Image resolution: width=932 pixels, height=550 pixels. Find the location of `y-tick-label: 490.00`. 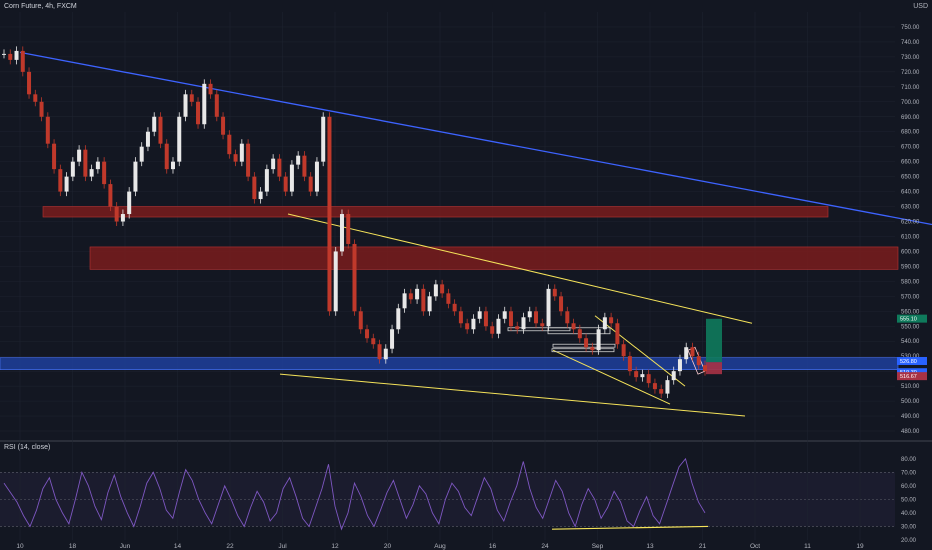

y-tick-label: 490.00 is located at coordinates (910, 417).